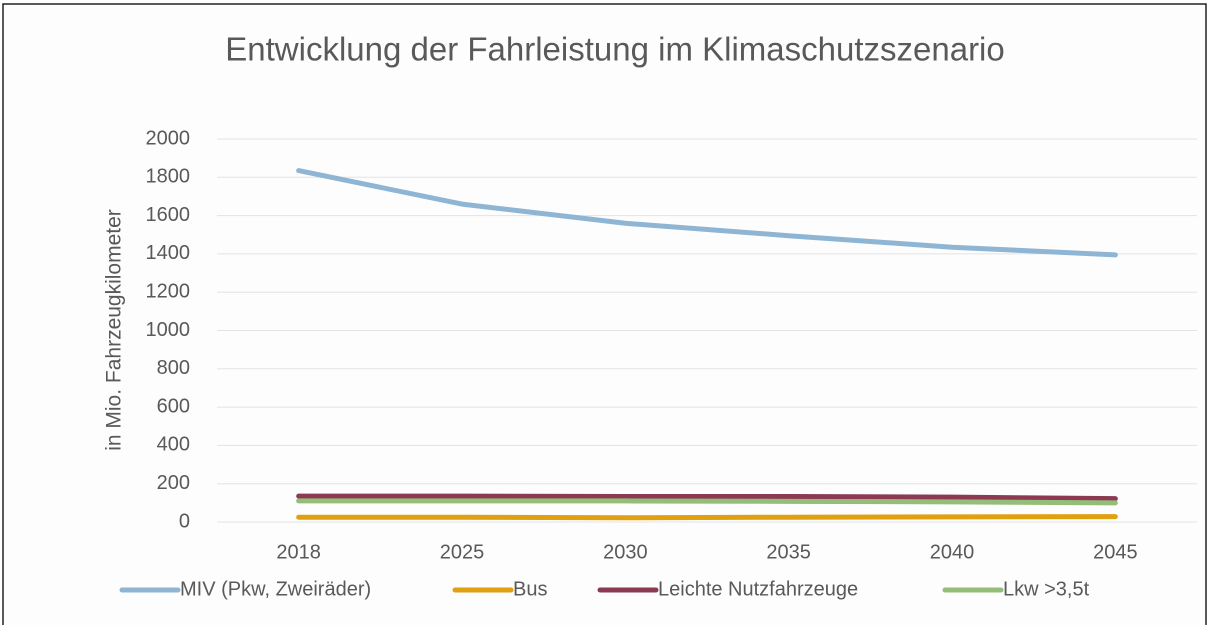 This screenshot has width=1210, height=625. What do you see at coordinates (173, 445) in the screenshot?
I see `y-tick-label: 400` at bounding box center [173, 445].